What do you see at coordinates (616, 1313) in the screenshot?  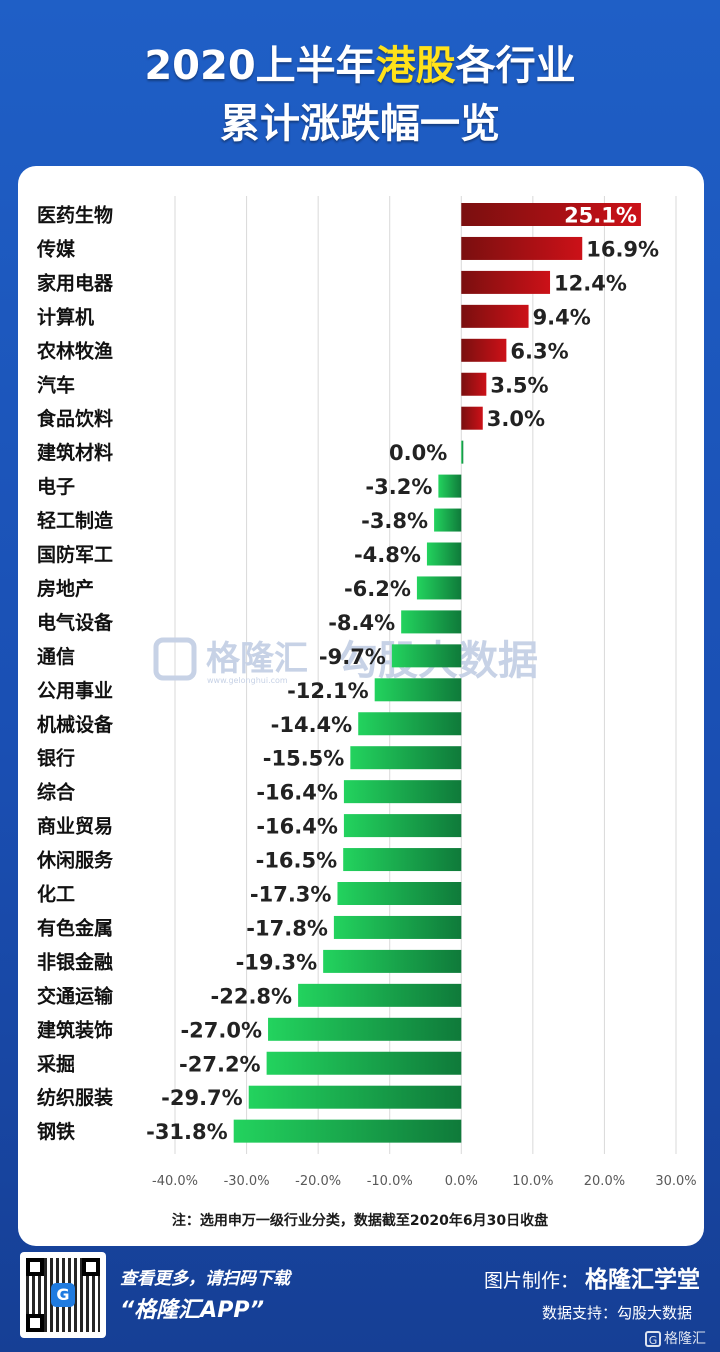 I see `data-support: 数据支持：勾股大数据` at bounding box center [616, 1313].